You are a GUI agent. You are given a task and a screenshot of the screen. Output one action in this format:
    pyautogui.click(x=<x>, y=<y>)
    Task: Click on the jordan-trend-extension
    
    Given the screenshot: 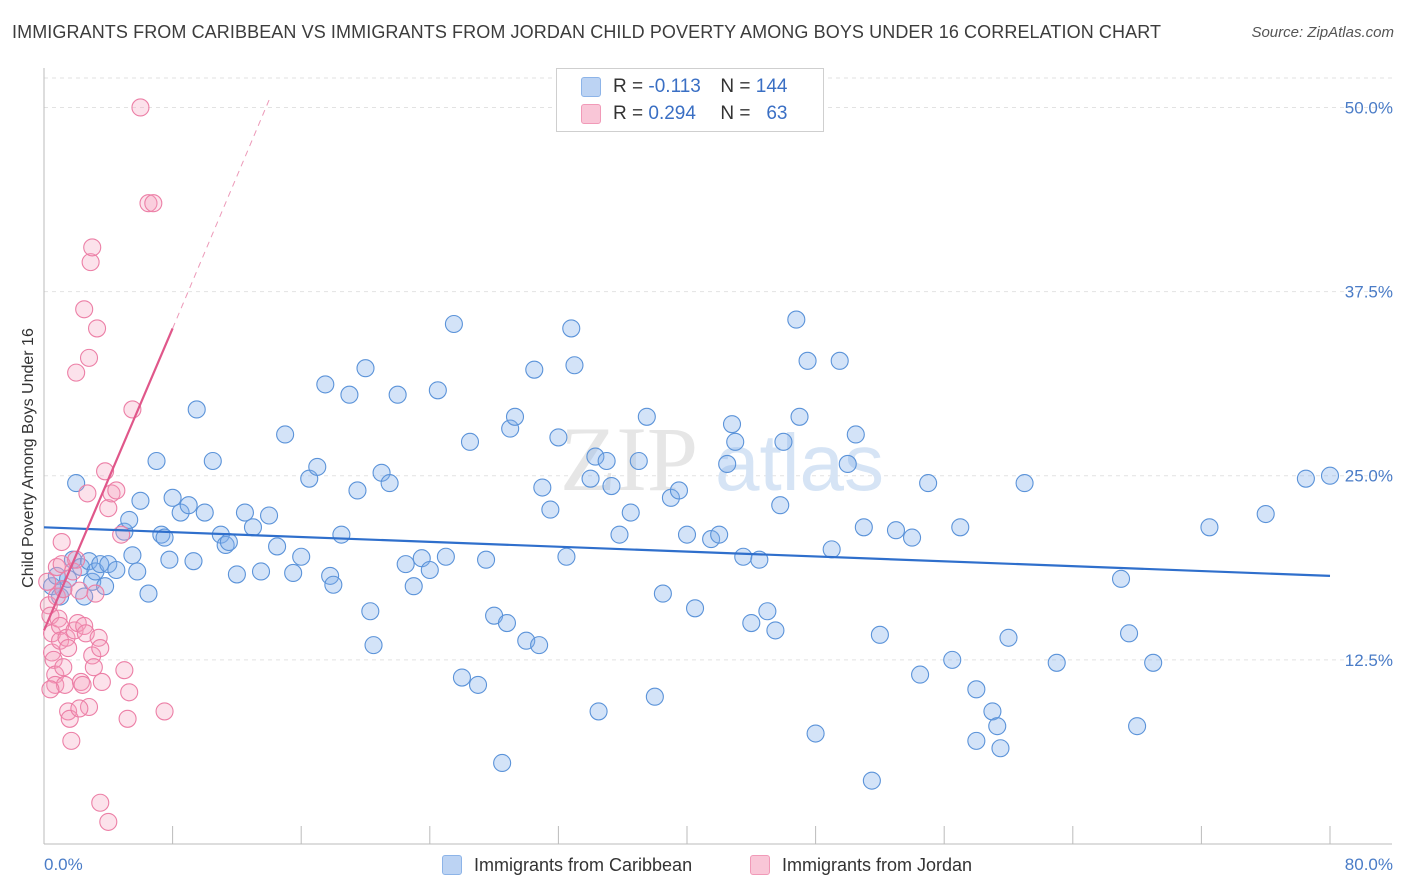 What is the action you would take?
    pyautogui.click(x=221, y=214)
    